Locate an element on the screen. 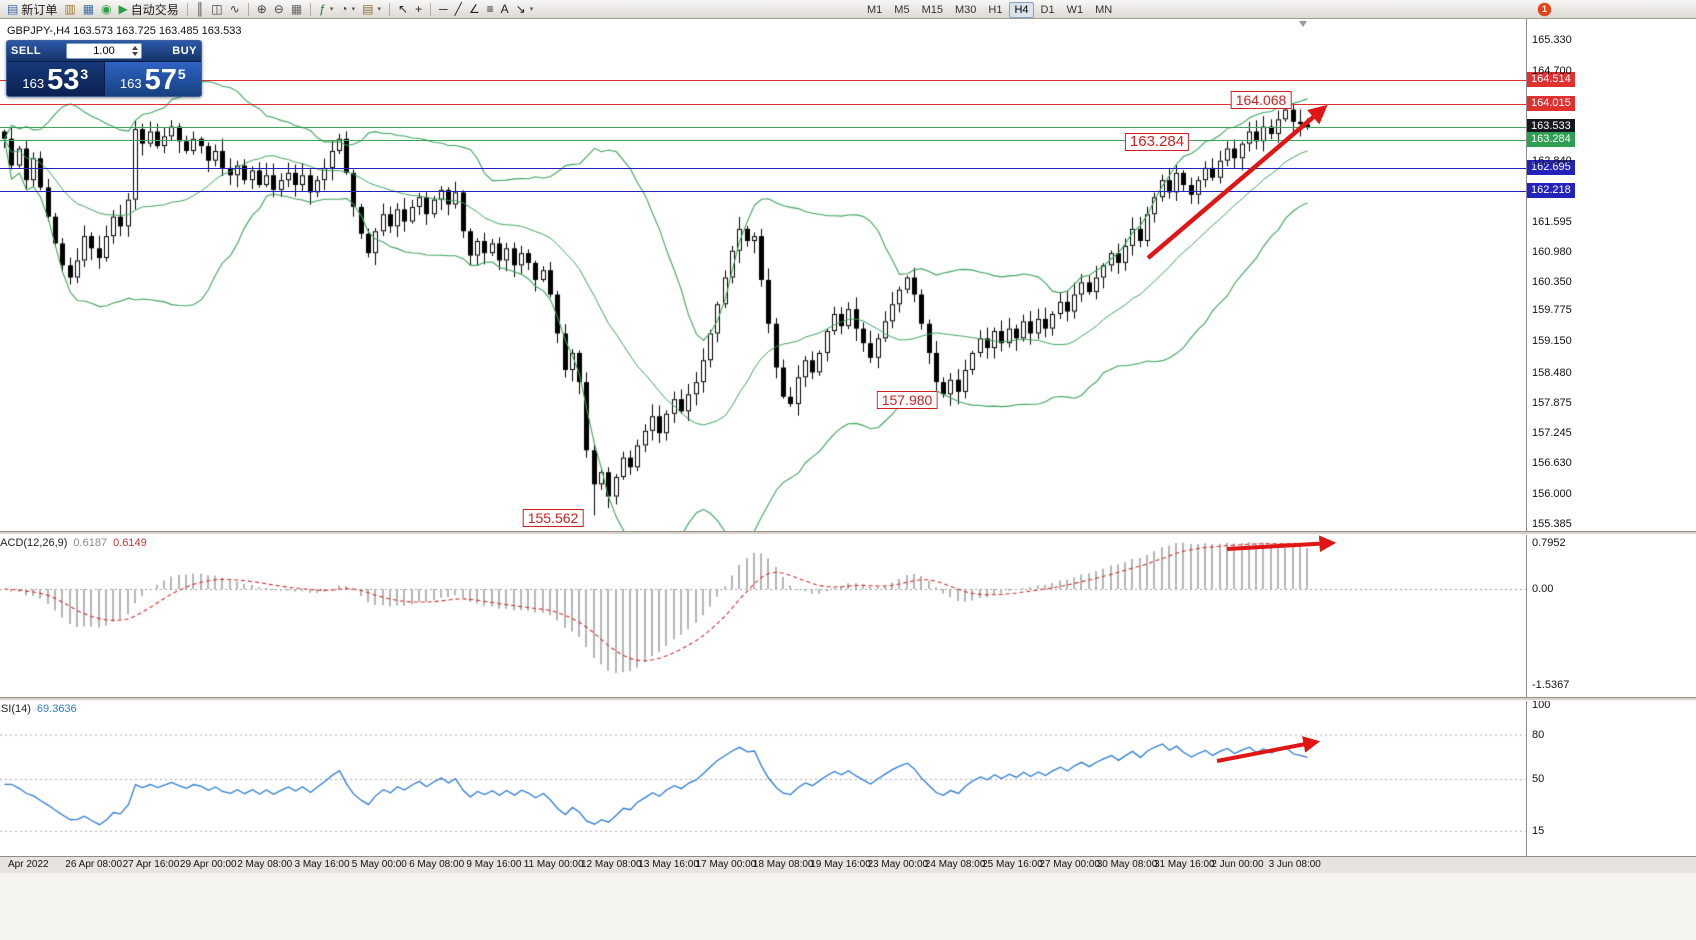 The image size is (1696, 940). crosshair-icon: + is located at coordinates (419, 9).